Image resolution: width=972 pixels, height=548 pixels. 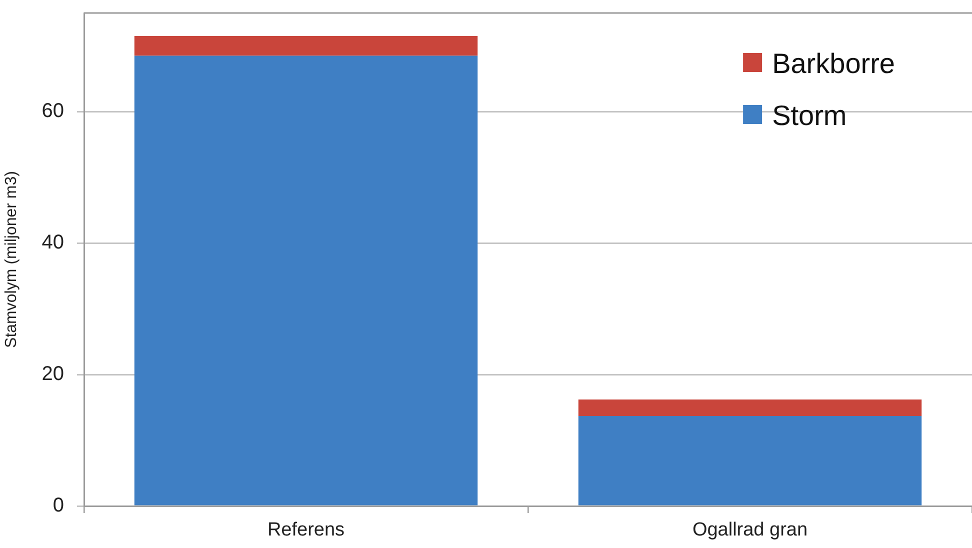 What do you see at coordinates (809, 116) in the screenshot?
I see `legend-label: Storm` at bounding box center [809, 116].